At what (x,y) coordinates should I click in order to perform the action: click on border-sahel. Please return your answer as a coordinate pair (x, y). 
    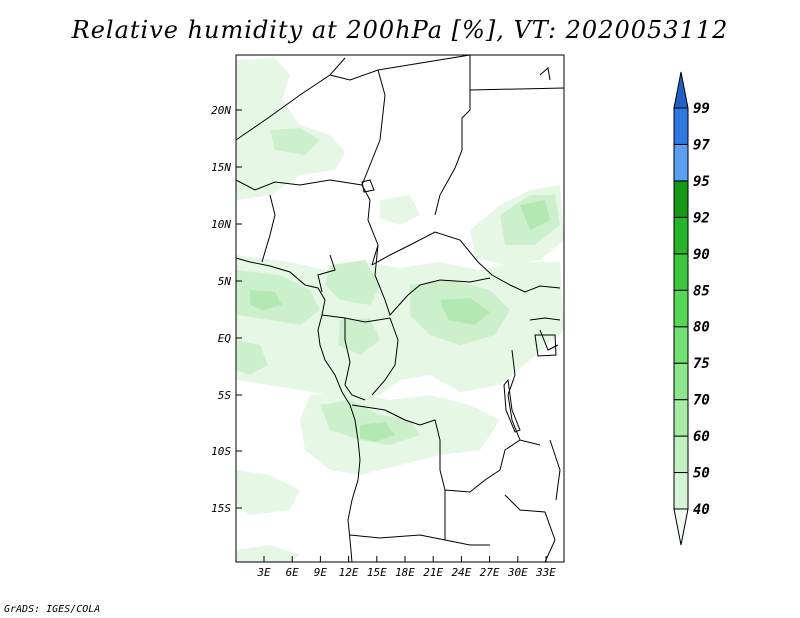
    Looking at the image, I should click on (299, 185).